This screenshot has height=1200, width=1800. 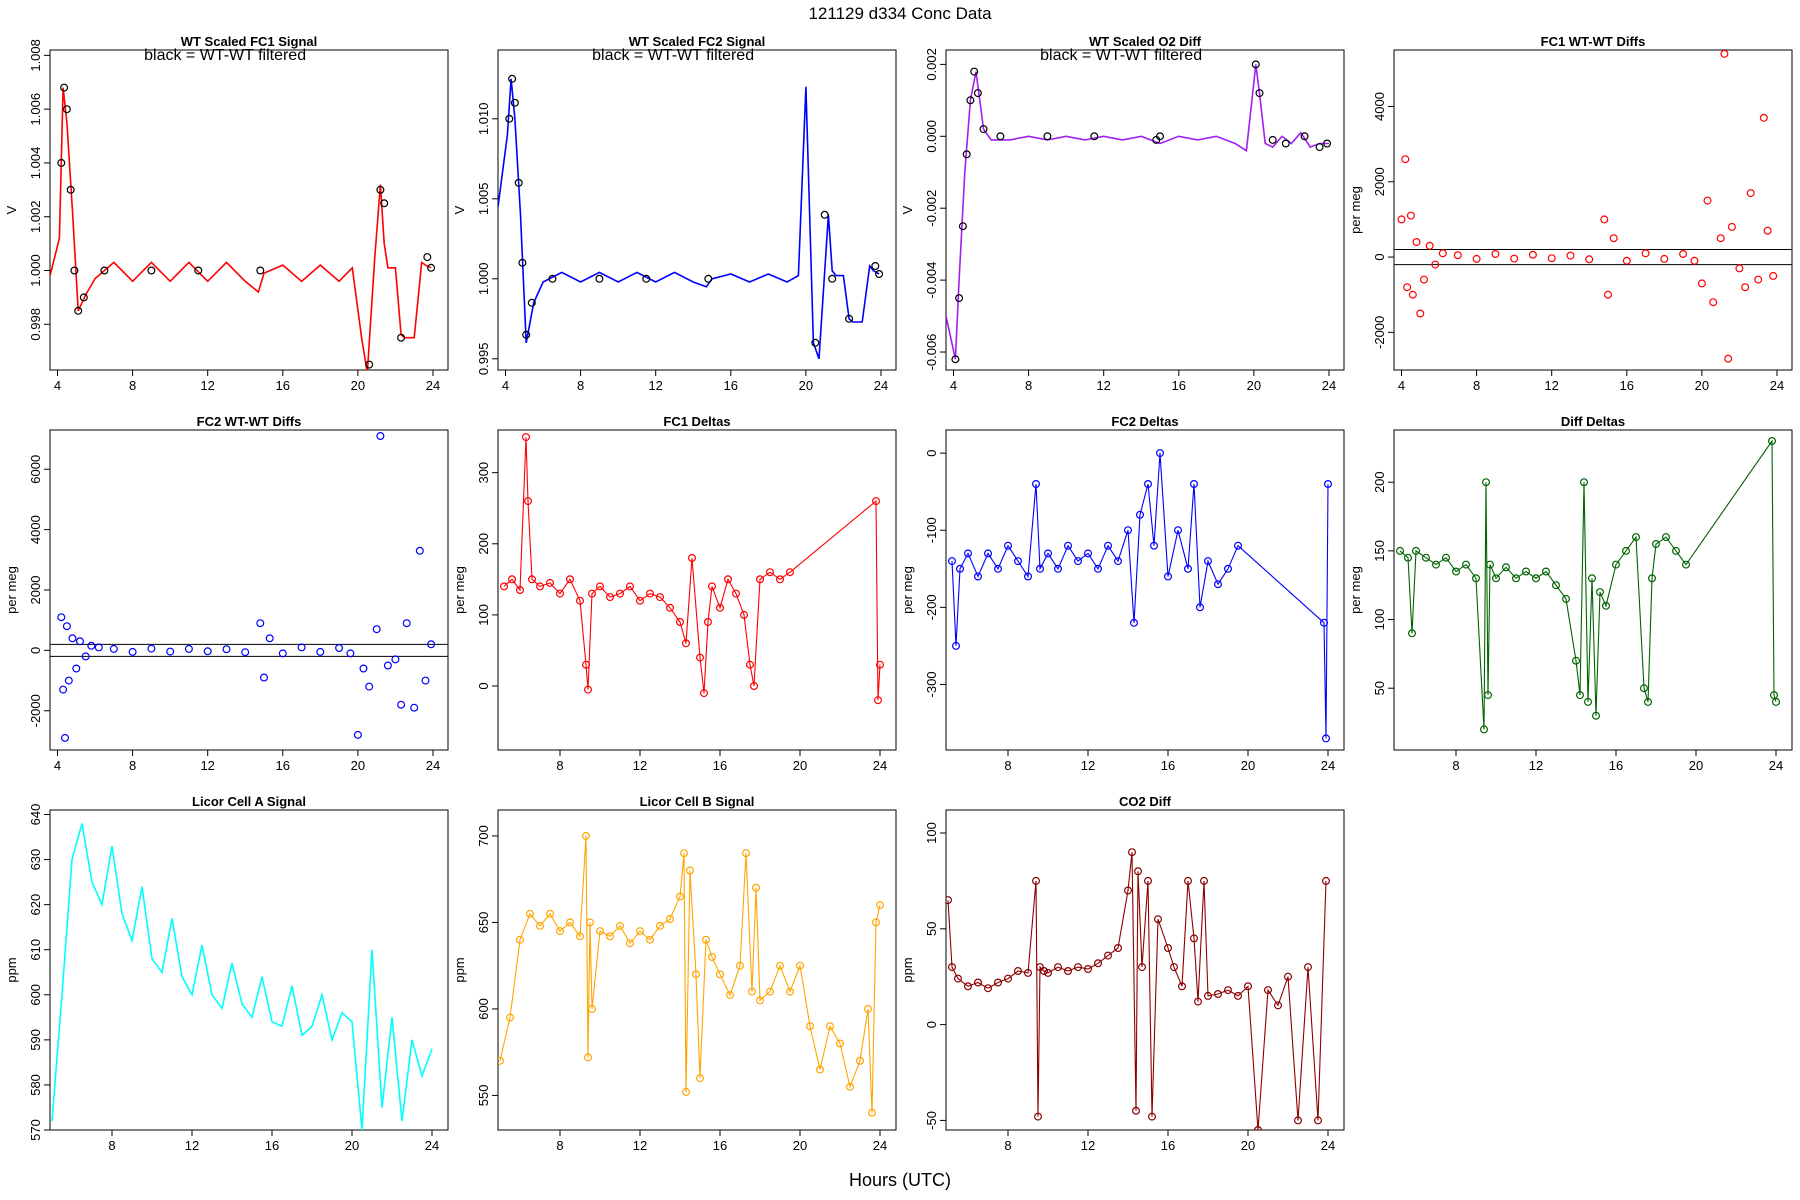 What do you see at coordinates (483, 615) in the screenshot?
I see `y-tick-label: 100` at bounding box center [483, 615].